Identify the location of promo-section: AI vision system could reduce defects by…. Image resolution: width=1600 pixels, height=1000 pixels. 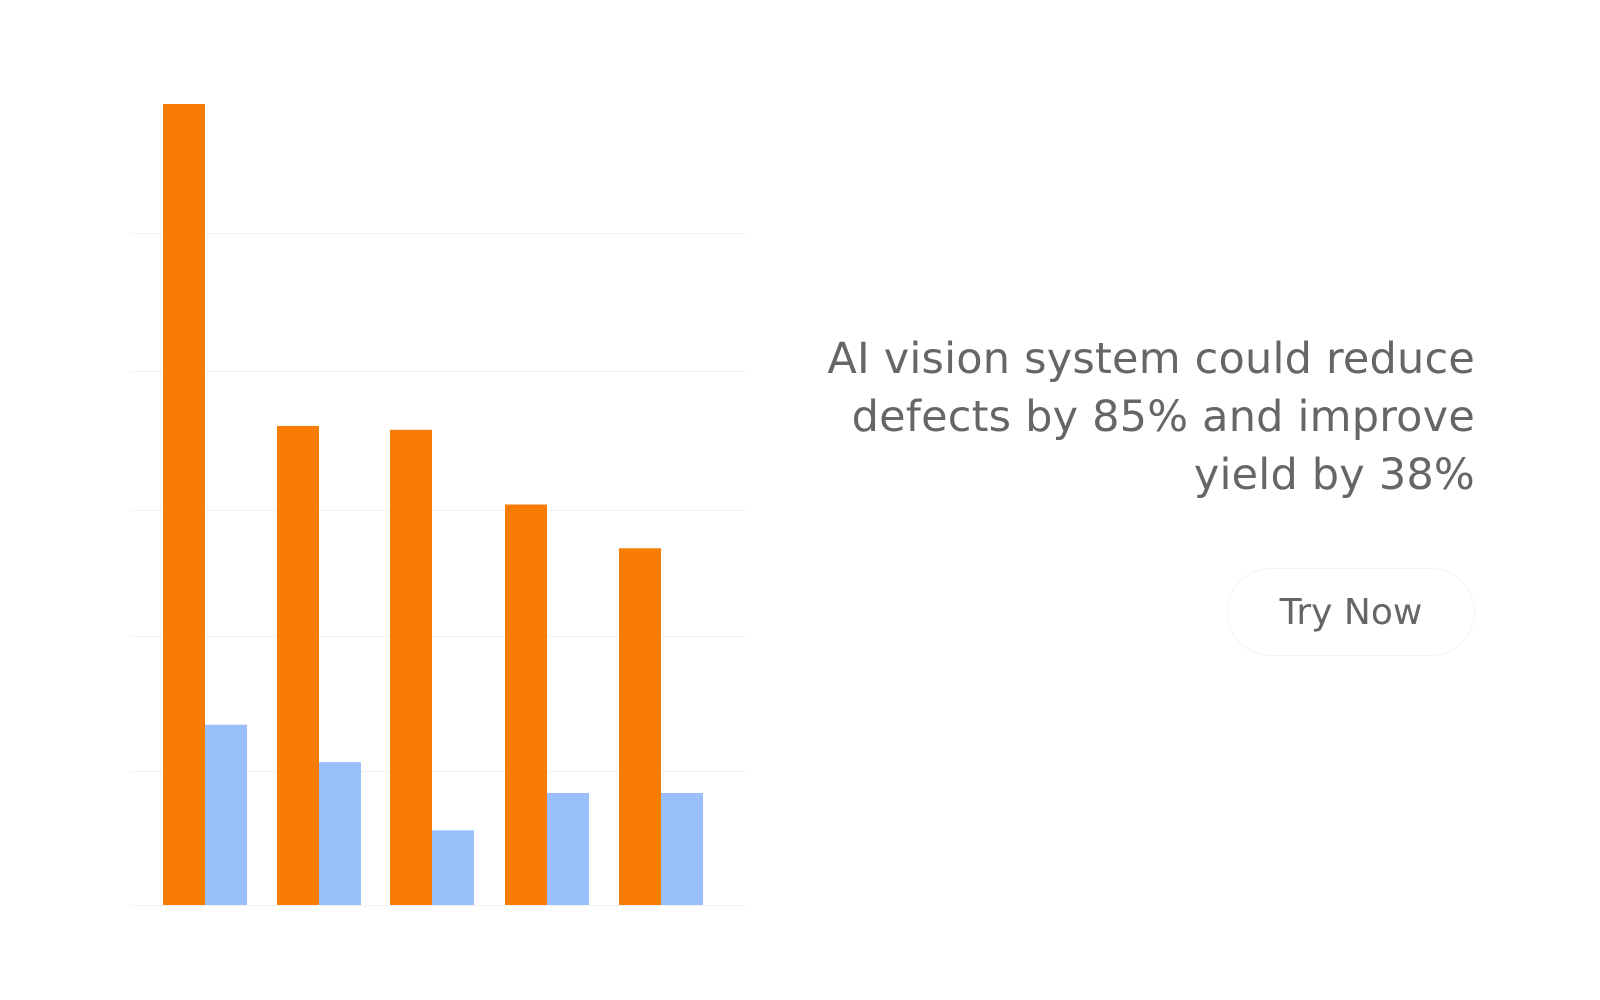
(1115, 493).